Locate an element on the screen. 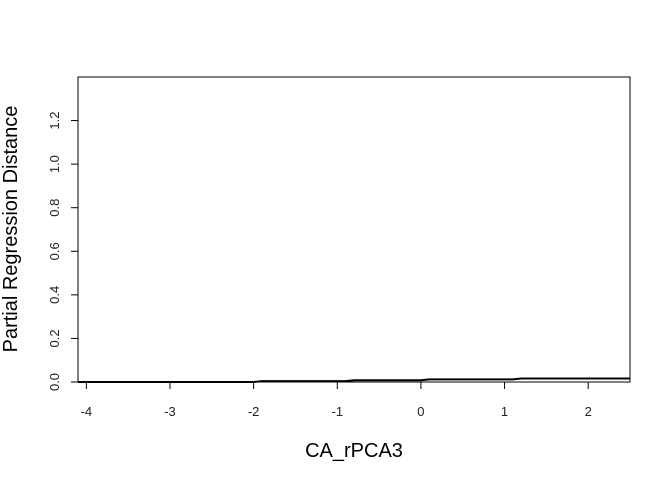  series-line is located at coordinates (354, 380).